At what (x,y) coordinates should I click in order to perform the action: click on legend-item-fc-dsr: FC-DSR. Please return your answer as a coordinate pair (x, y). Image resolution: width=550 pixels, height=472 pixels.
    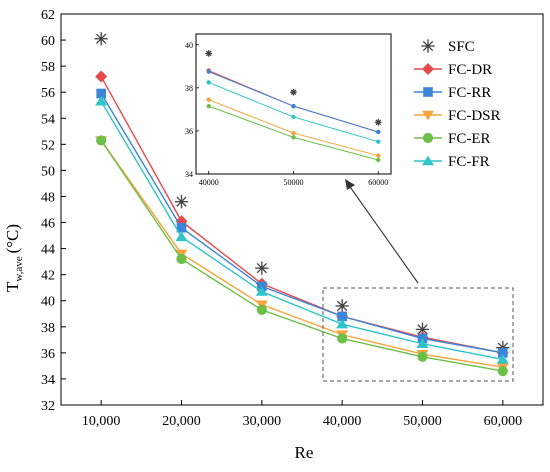
    Looking at the image, I should click on (457, 116).